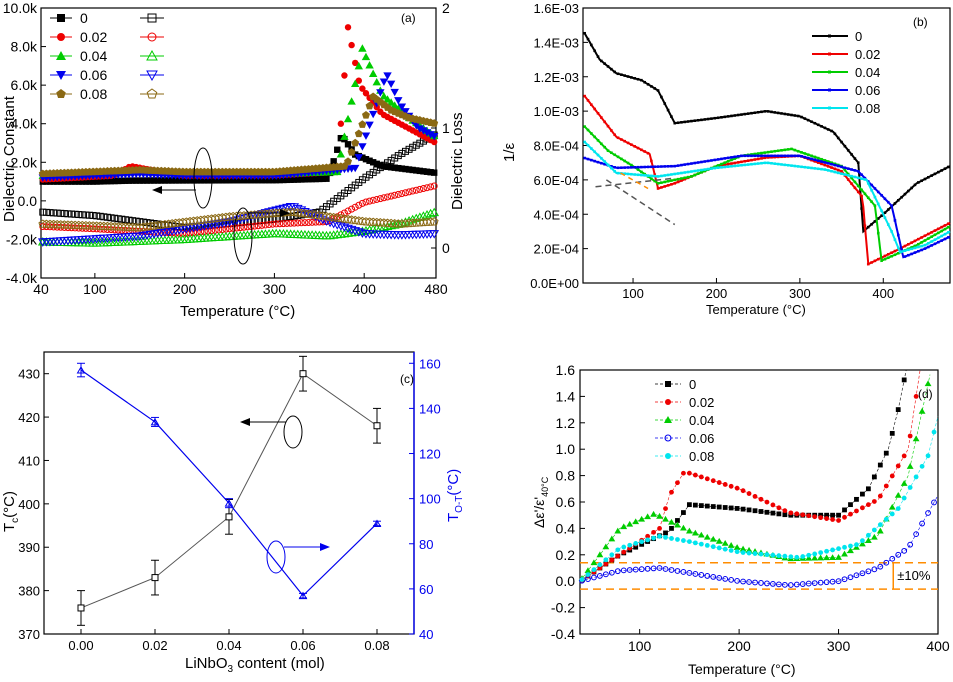 The image size is (953, 682). Describe the element at coordinates (767, 133) in the screenshot. I see `b-series-line` at that location.